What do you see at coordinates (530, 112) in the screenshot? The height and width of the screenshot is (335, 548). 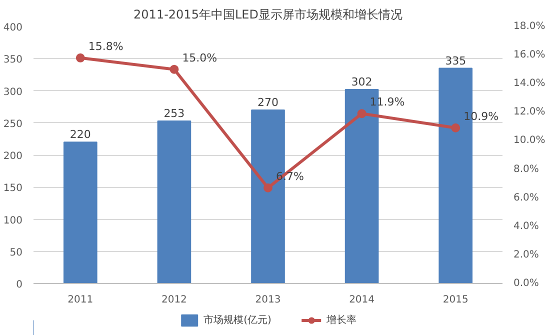 I see `y2-tick-label: 12.0%` at bounding box center [530, 112].